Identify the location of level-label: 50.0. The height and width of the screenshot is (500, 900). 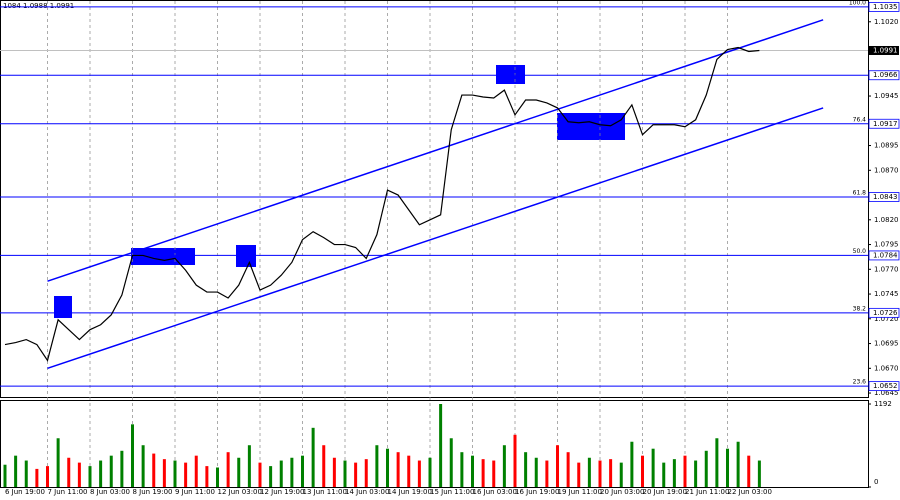
(860, 251).